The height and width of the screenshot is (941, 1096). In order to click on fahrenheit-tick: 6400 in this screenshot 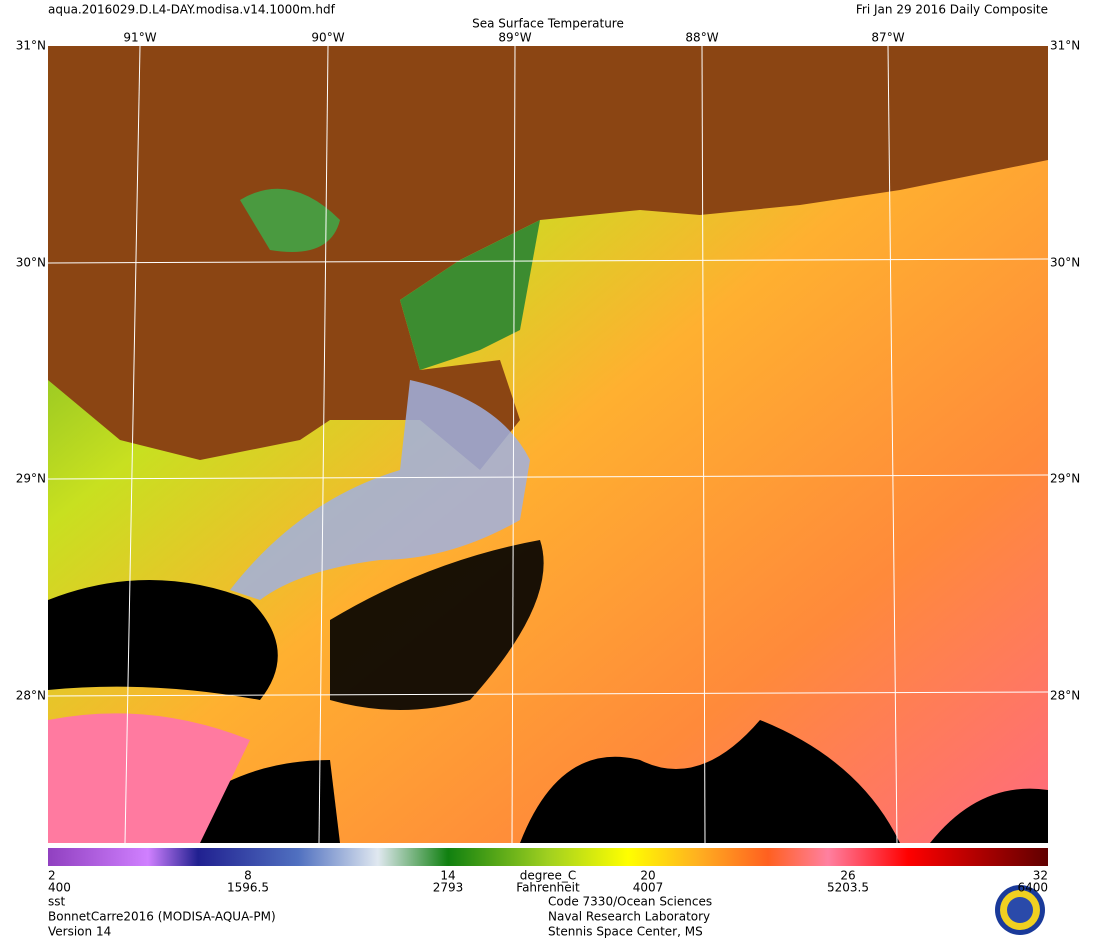, I will do `click(1032, 888)`.